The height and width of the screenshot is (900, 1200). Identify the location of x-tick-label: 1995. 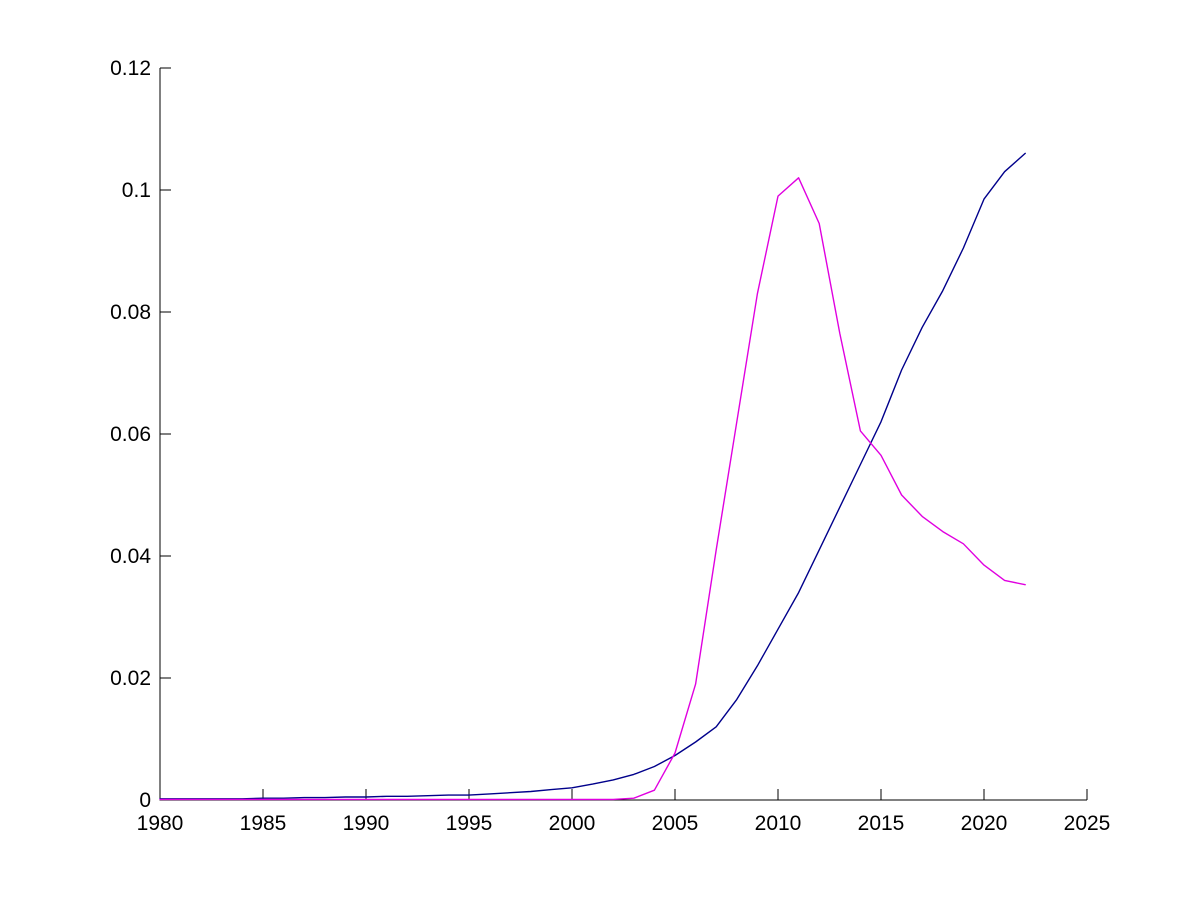
(469, 823).